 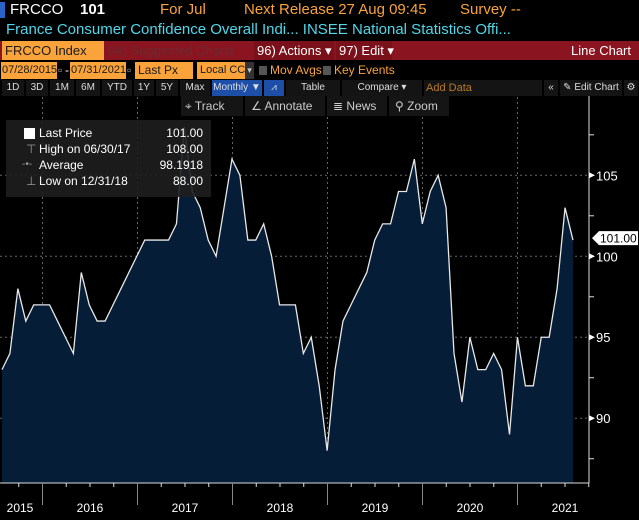 What do you see at coordinates (565, 508) in the screenshot?
I see `x-tick-label: 2021` at bounding box center [565, 508].